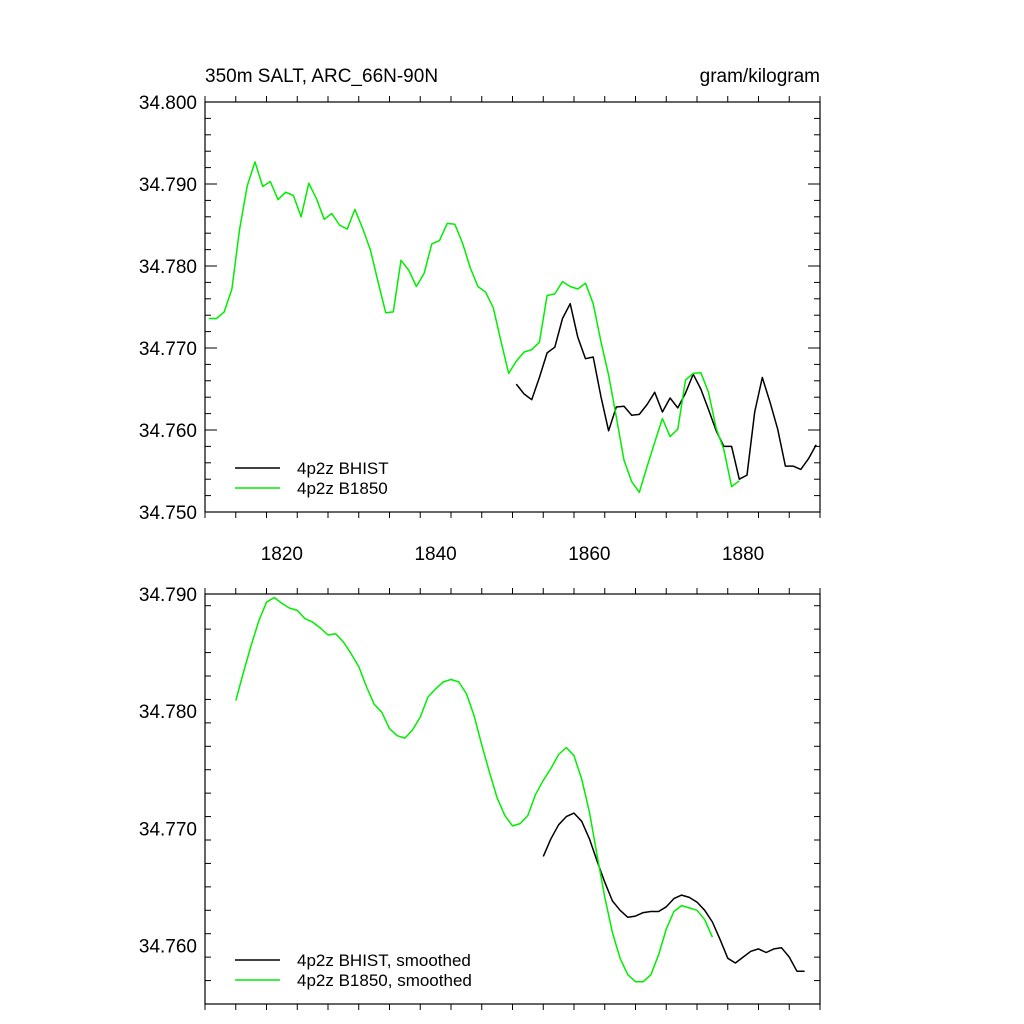 The width and height of the screenshot is (1024, 1024). I want to click on legend-label: 4p2z BHIST, smoothed, so click(384, 960).